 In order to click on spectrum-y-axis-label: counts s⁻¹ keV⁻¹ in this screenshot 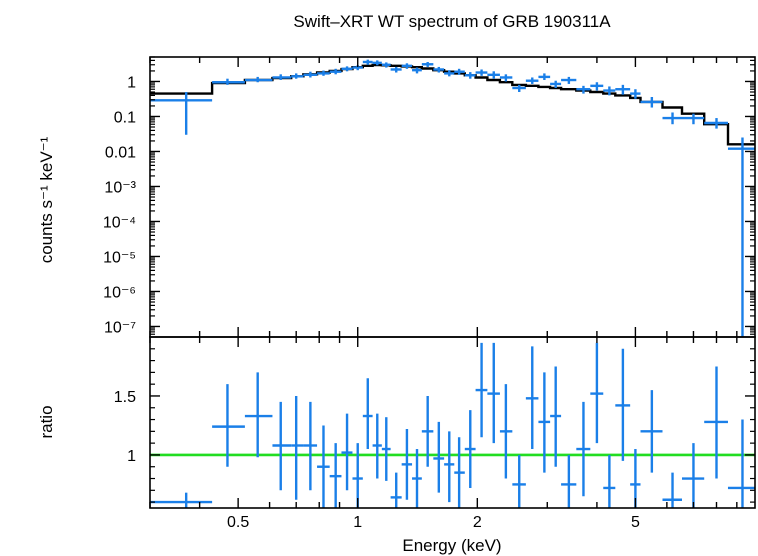, I will do `click(46, 199)`.